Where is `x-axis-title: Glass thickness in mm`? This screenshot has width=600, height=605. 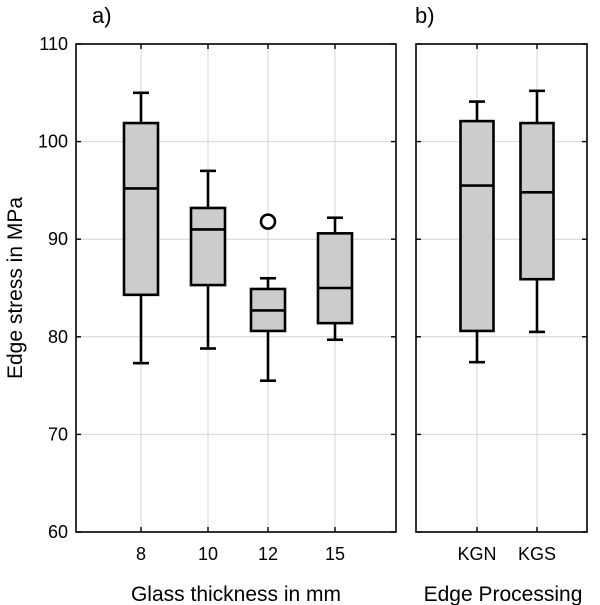
x-axis-title: Glass thickness in mm is located at coordinates (236, 594).